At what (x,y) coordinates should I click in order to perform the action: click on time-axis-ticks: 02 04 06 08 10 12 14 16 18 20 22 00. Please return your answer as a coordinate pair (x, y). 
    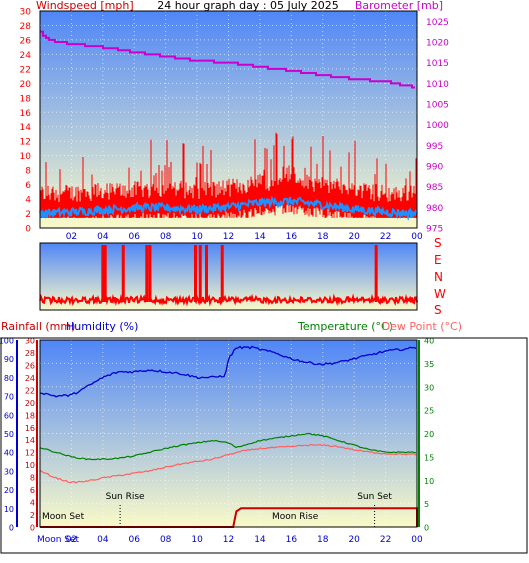
    Looking at the image, I should click on (244, 237).